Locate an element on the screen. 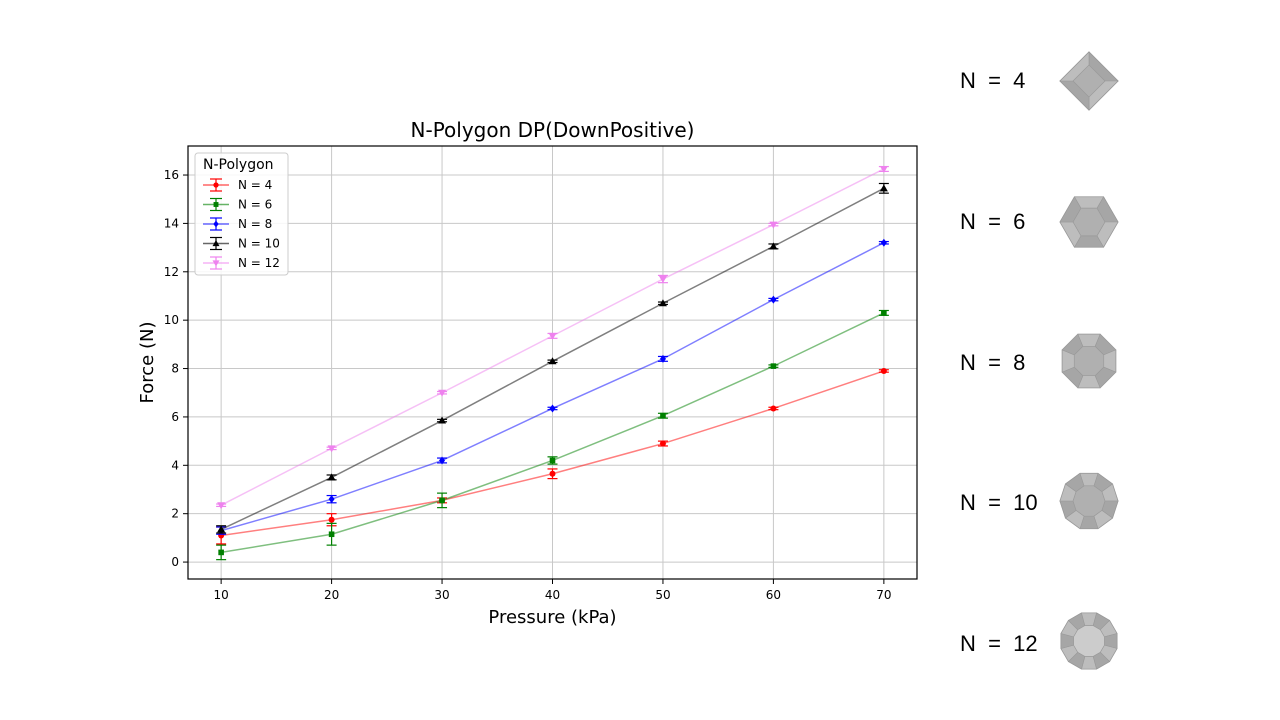 The height and width of the screenshot is (720, 1280). decagon-polygon-icon is located at coordinates (1089, 501).